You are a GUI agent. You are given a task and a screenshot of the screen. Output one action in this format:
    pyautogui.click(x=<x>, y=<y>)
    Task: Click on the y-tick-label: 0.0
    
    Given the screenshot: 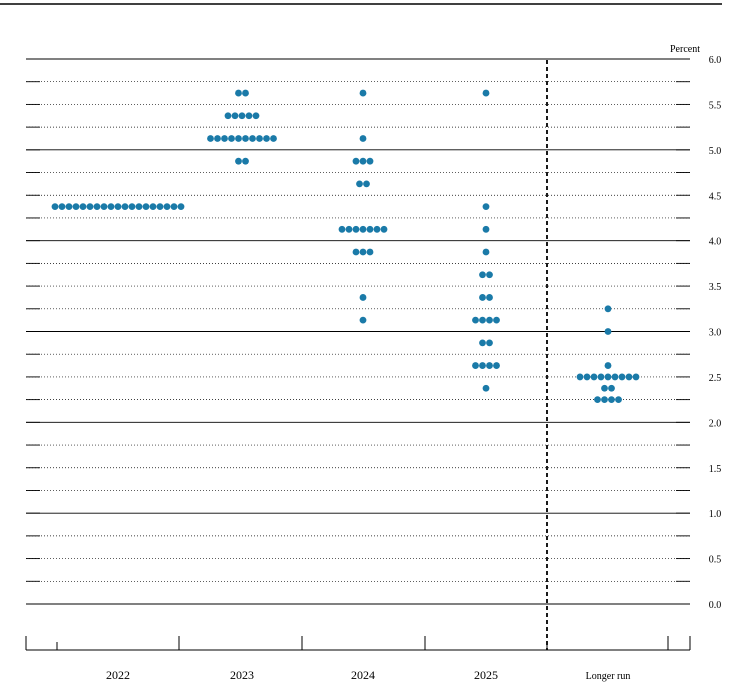 What is the action you would take?
    pyautogui.click(x=715, y=605)
    